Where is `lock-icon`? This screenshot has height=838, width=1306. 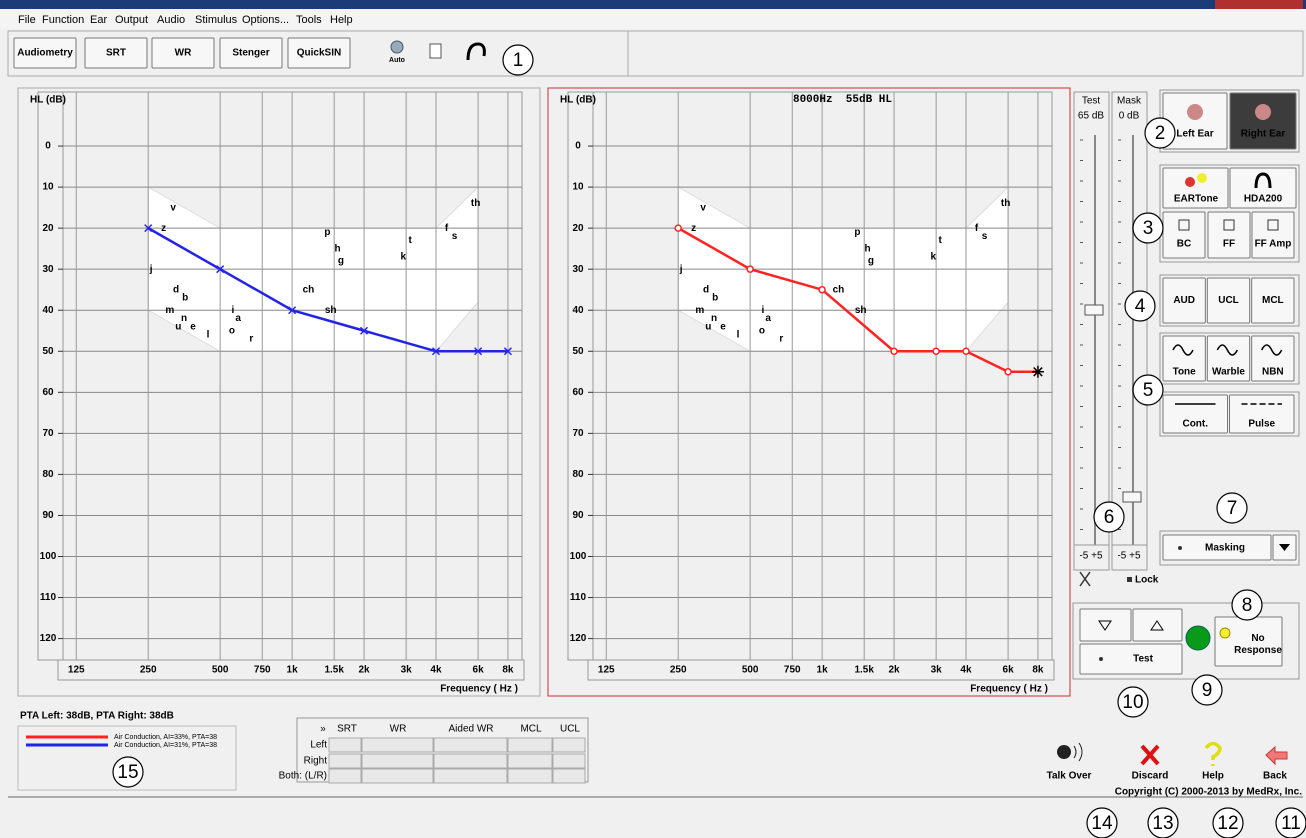 lock-icon is located at coordinates (1129, 579).